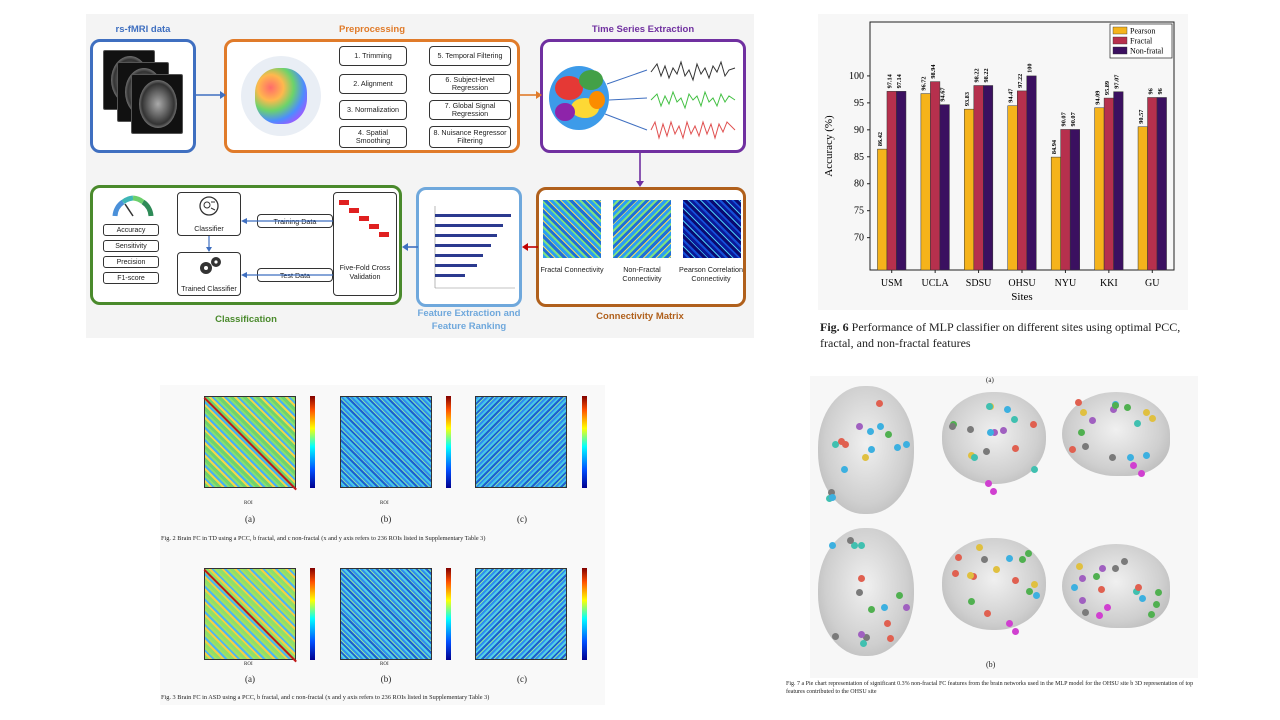 The width and height of the screenshot is (1280, 720). I want to click on data-label: 97.22, so click(1020, 81).